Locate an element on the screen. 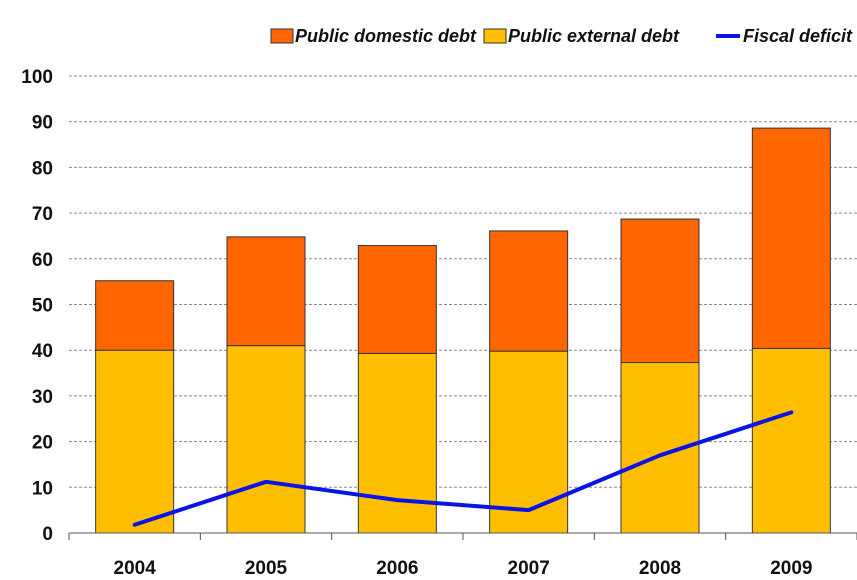  y-tick-label-70: 70 is located at coordinates (42, 214).